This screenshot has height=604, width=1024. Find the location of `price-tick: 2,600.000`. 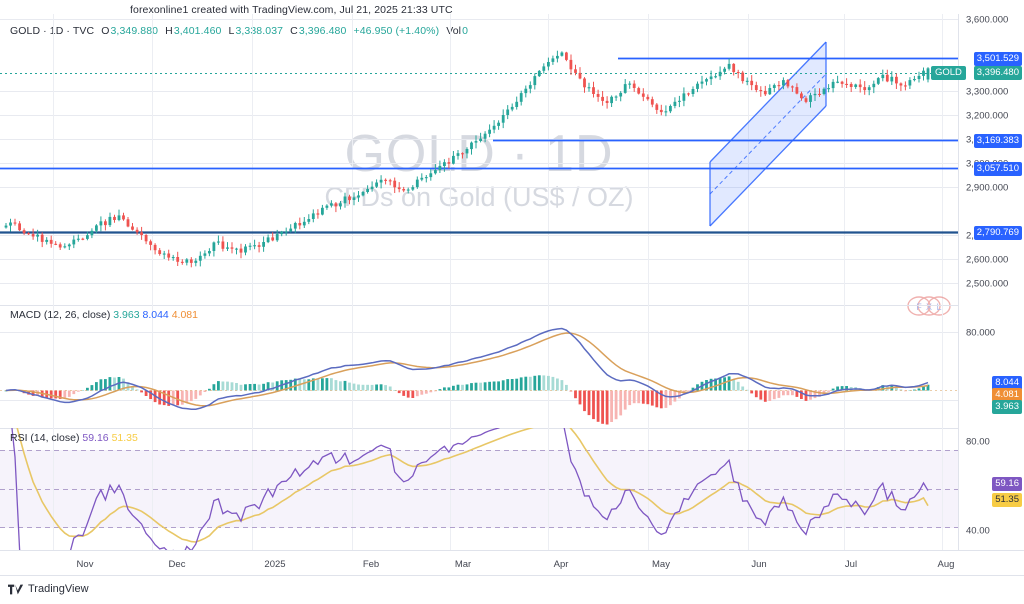

price-tick: 2,600.000 is located at coordinates (987, 260).